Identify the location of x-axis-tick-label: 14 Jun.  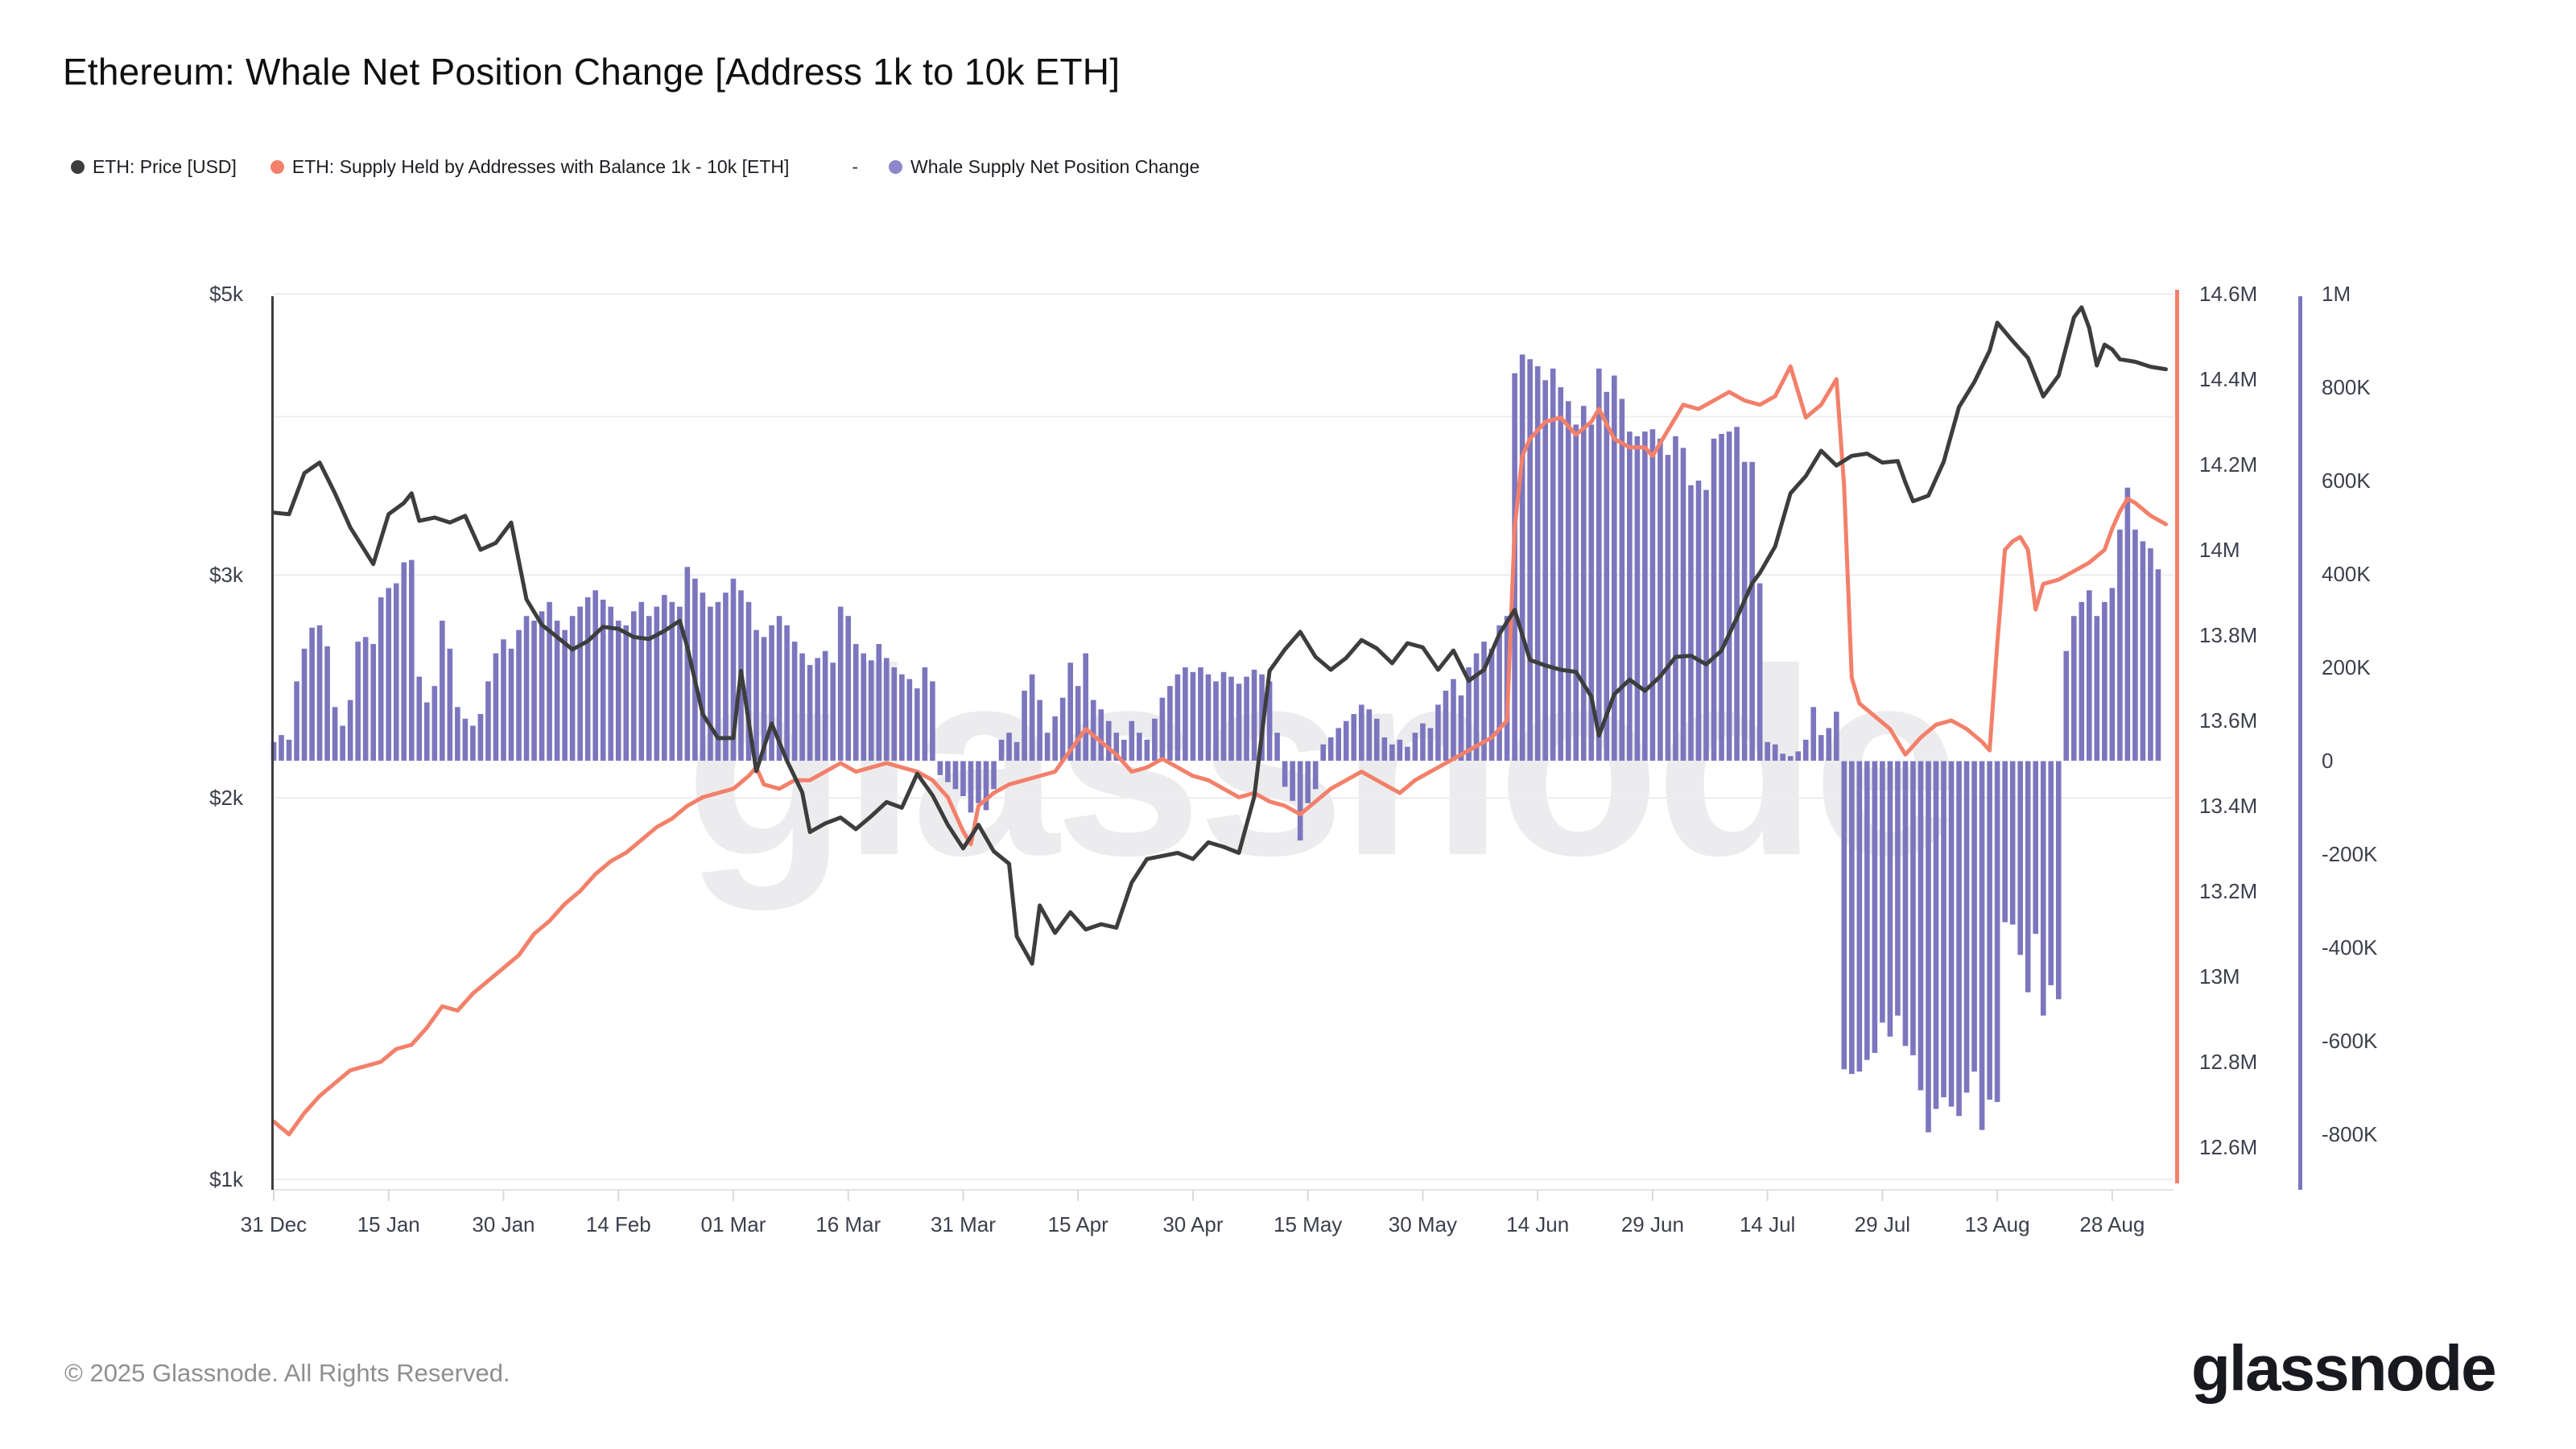
(1538, 1224).